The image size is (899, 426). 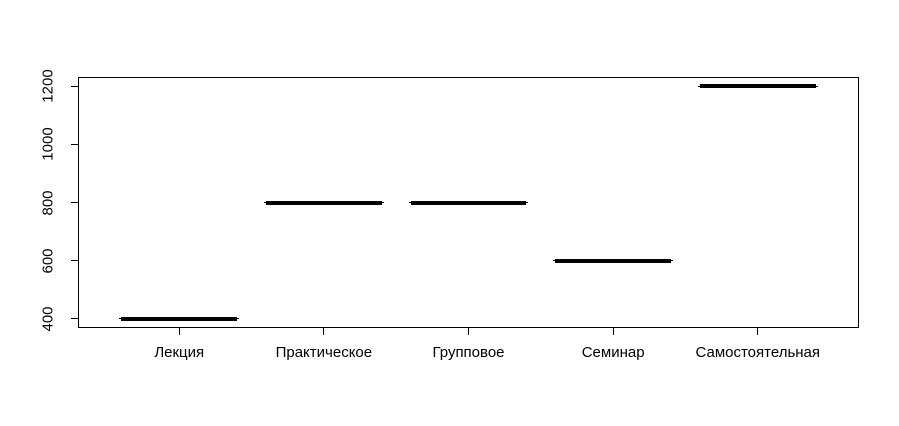 What do you see at coordinates (758, 352) in the screenshot?
I see `x-tick-label: Самостоятельная` at bounding box center [758, 352].